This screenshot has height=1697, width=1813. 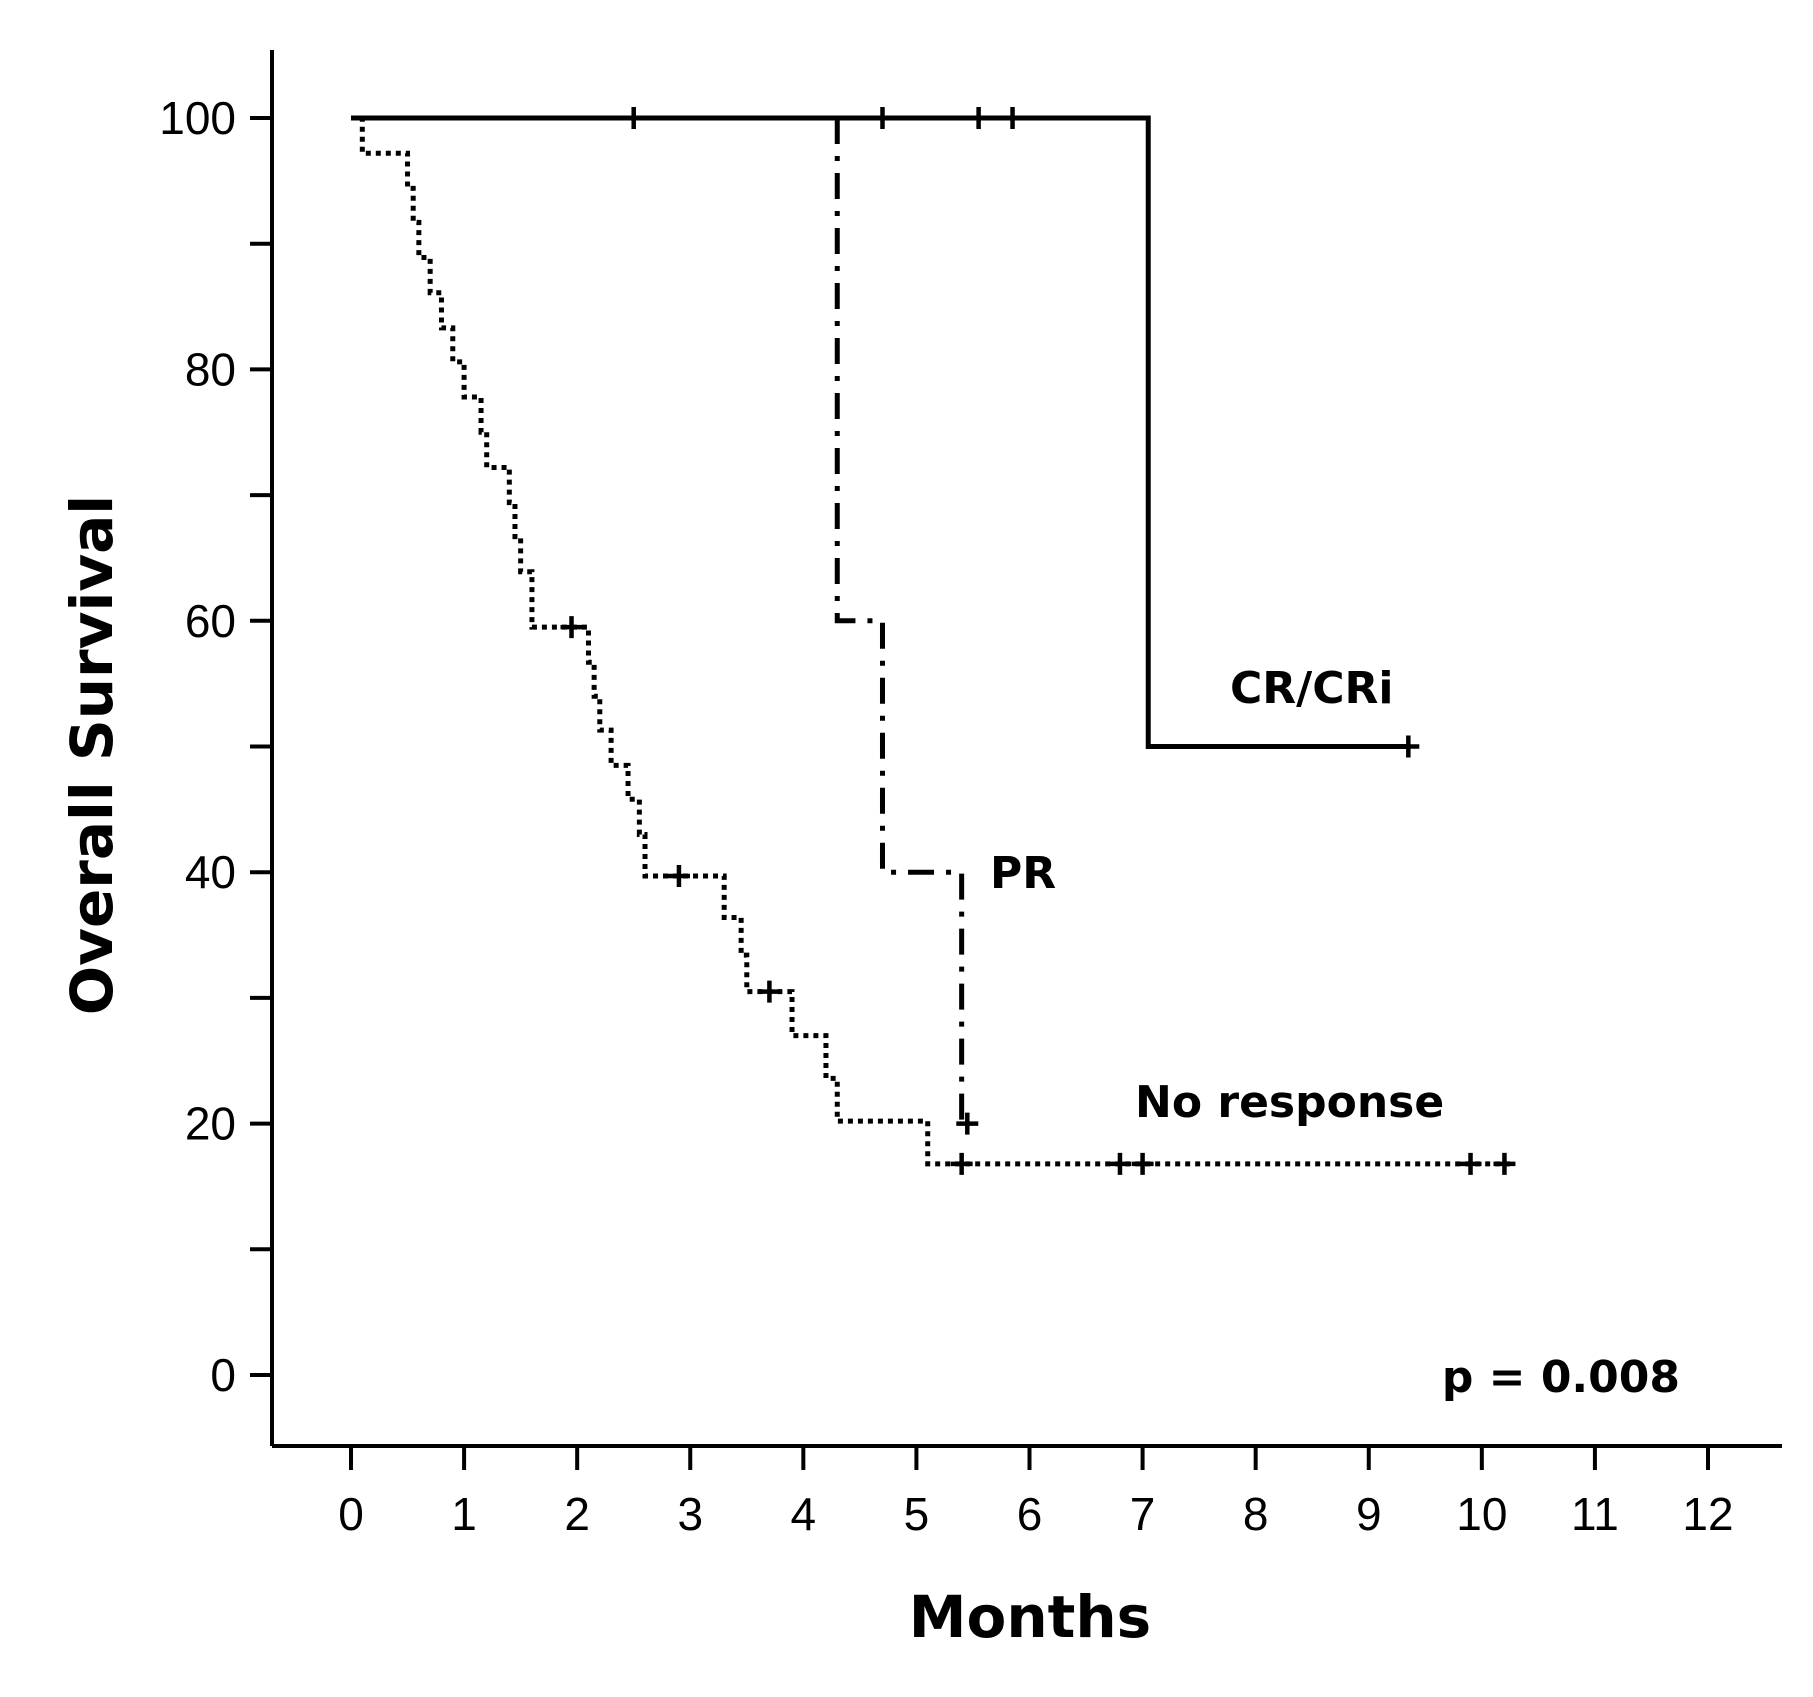 I want to click on x-tick-label: 4, so click(x=804, y=1514).